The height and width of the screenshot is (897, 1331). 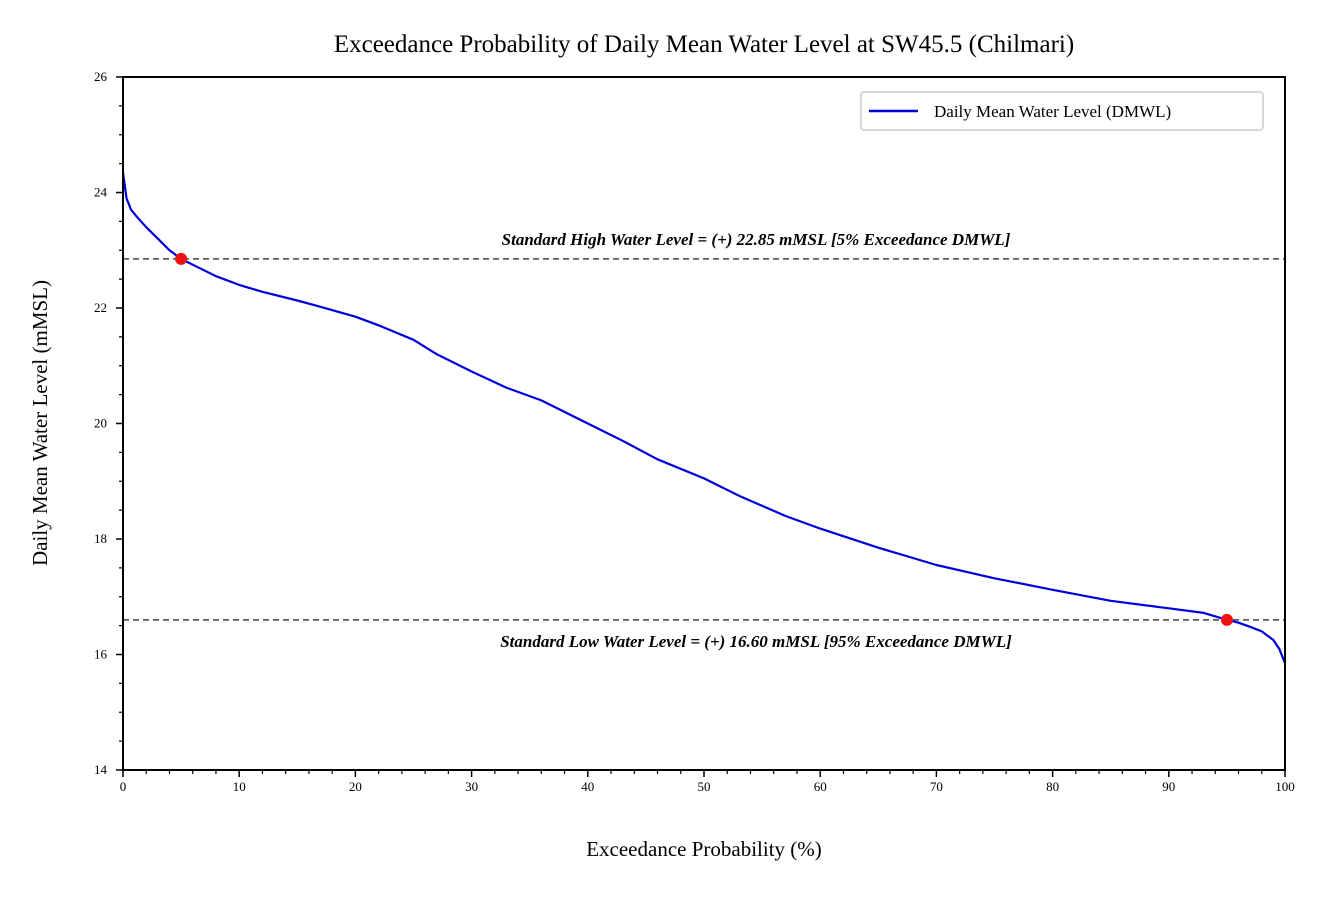 I want to click on x-tick-label: 40, so click(x=587, y=786).